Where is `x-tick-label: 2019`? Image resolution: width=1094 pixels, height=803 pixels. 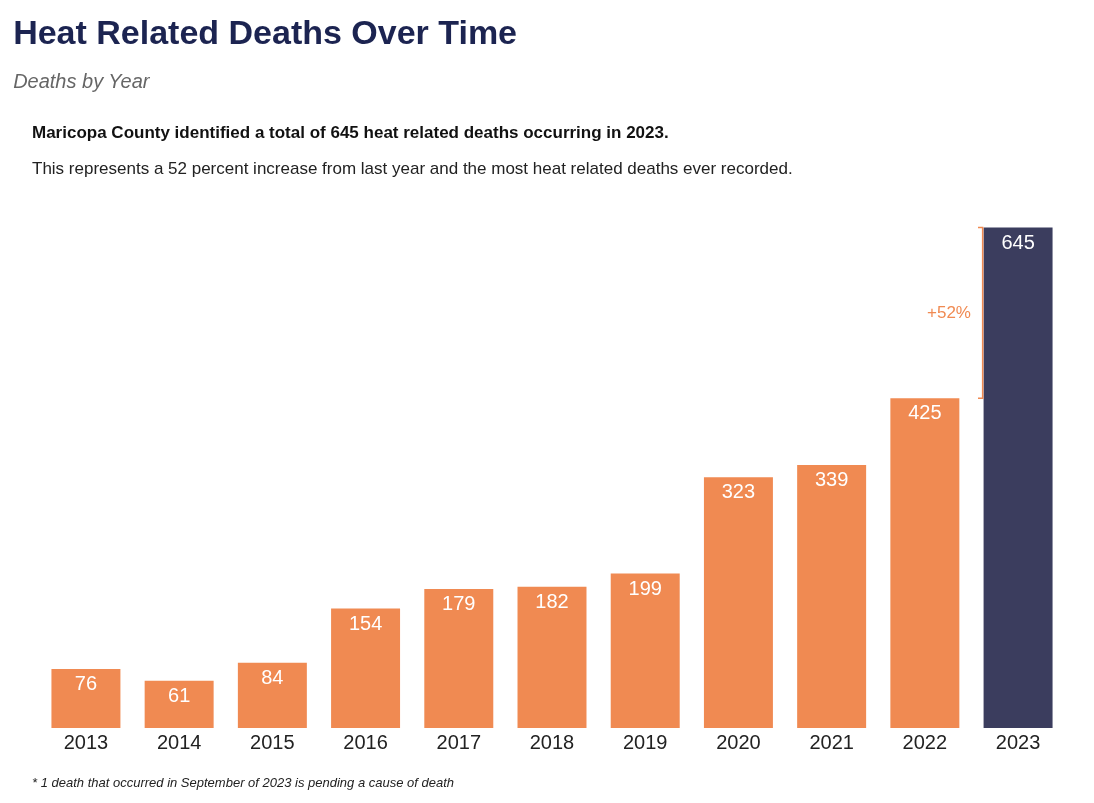
x-tick-label: 2019 is located at coordinates (645, 742).